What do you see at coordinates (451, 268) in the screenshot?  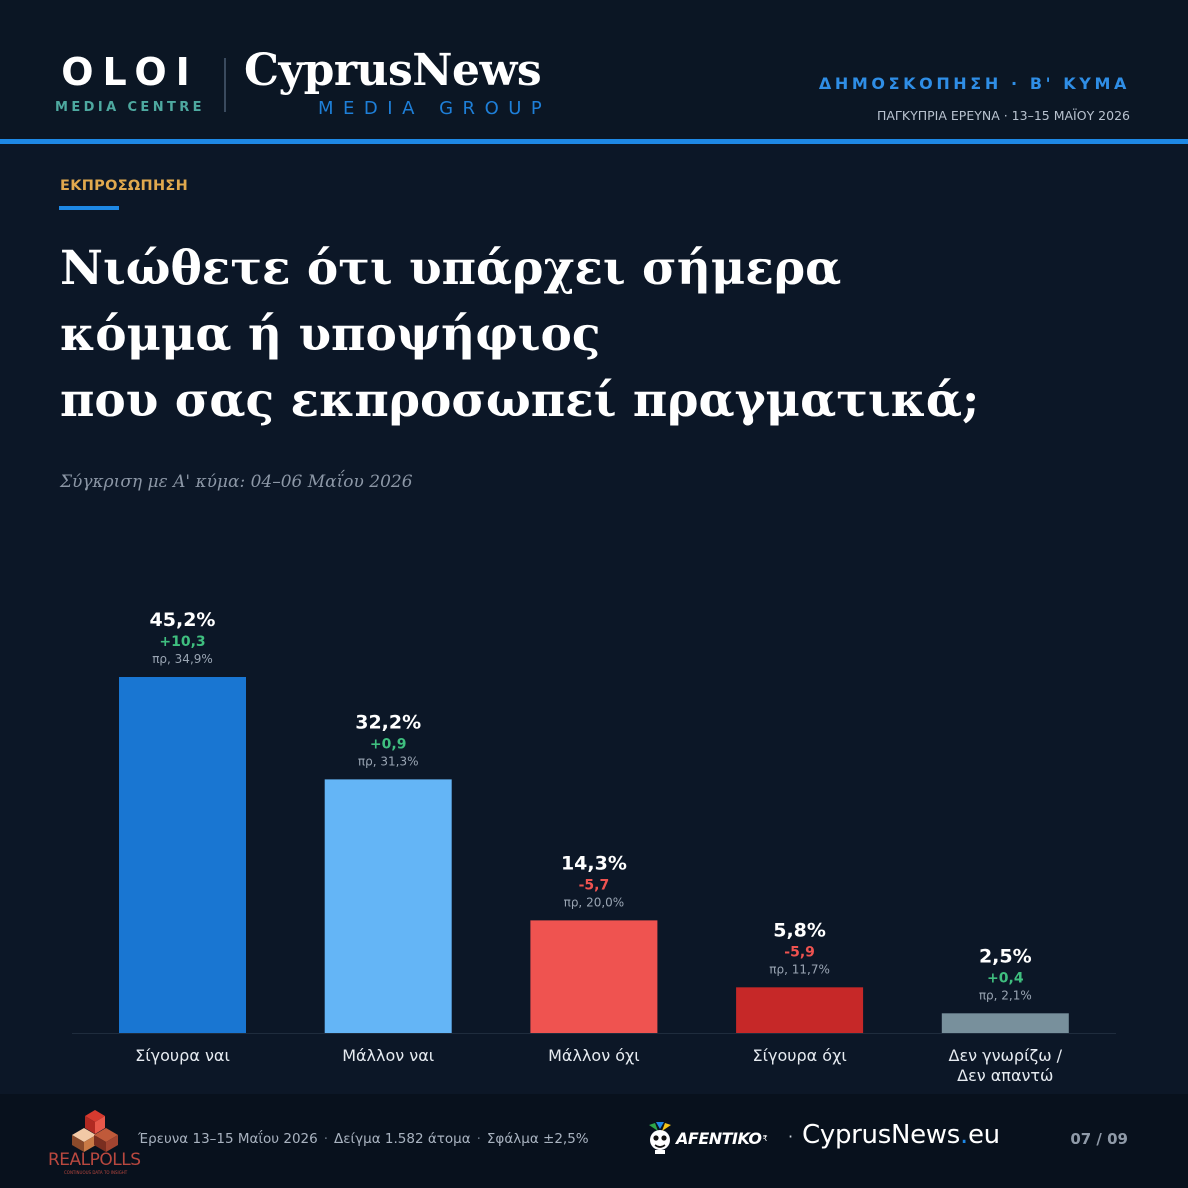 I see `question-line-1: Νιώθετε ότι υπάρχει σήμερα` at bounding box center [451, 268].